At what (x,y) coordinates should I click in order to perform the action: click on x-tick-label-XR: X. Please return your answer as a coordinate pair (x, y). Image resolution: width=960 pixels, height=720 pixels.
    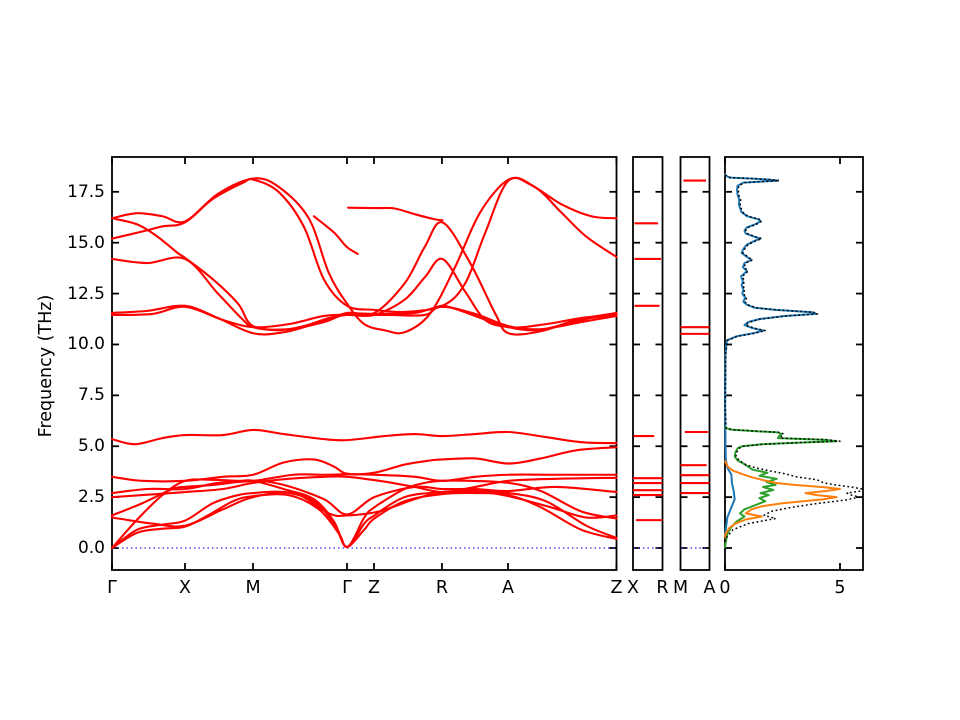
    Looking at the image, I should click on (633, 588).